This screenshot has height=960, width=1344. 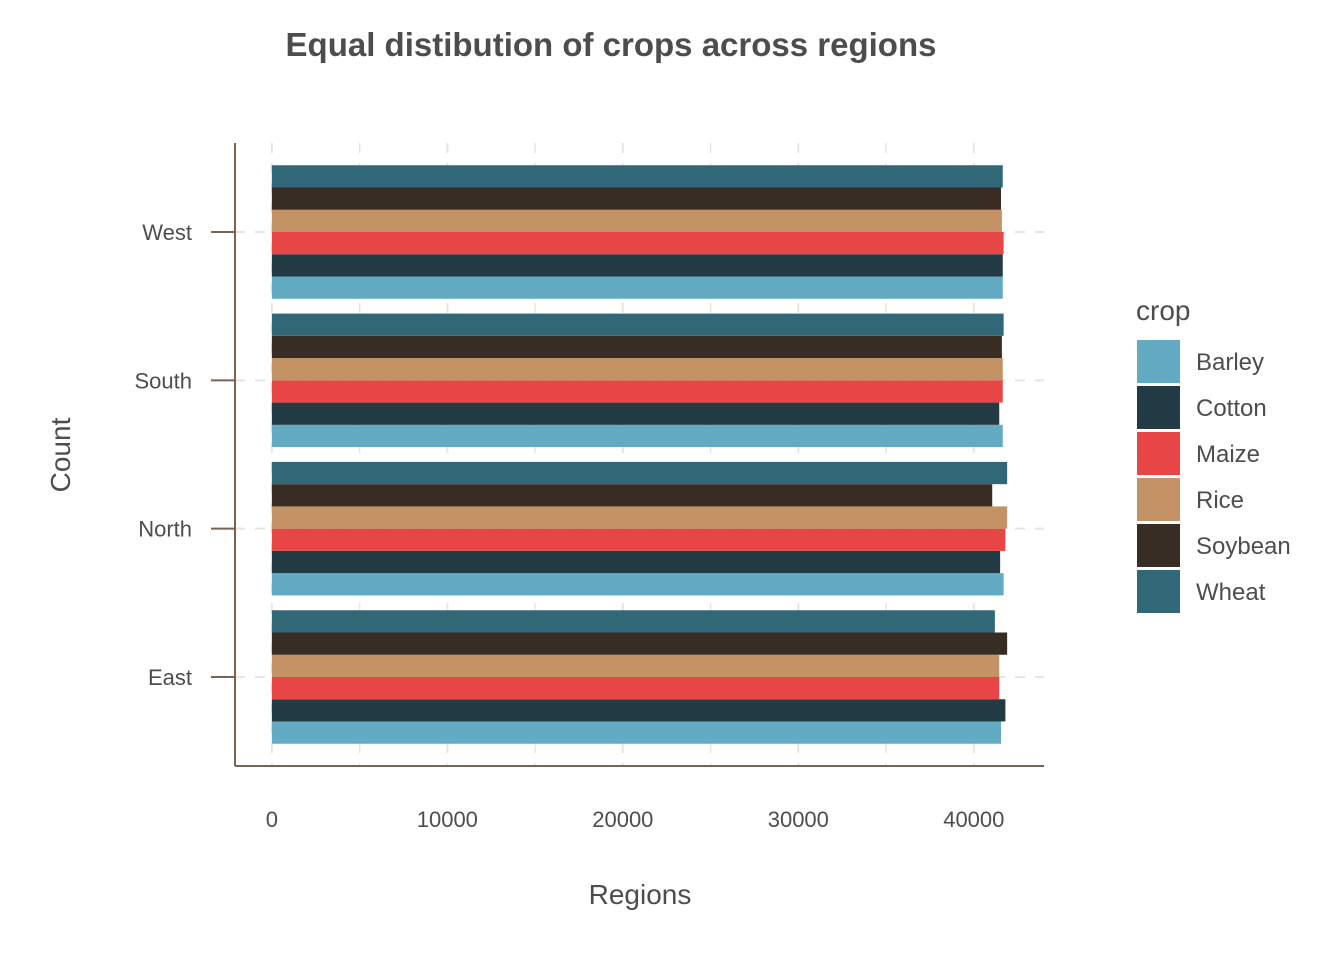 I want to click on x-tick-label: 10000, so click(x=447, y=819).